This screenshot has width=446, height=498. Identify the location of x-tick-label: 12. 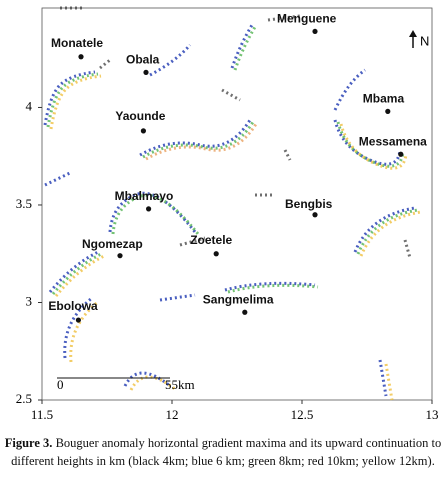
(172, 414).